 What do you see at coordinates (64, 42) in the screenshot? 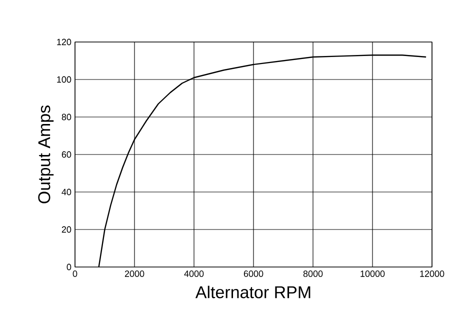
I see `y-tick-label: 120` at bounding box center [64, 42].